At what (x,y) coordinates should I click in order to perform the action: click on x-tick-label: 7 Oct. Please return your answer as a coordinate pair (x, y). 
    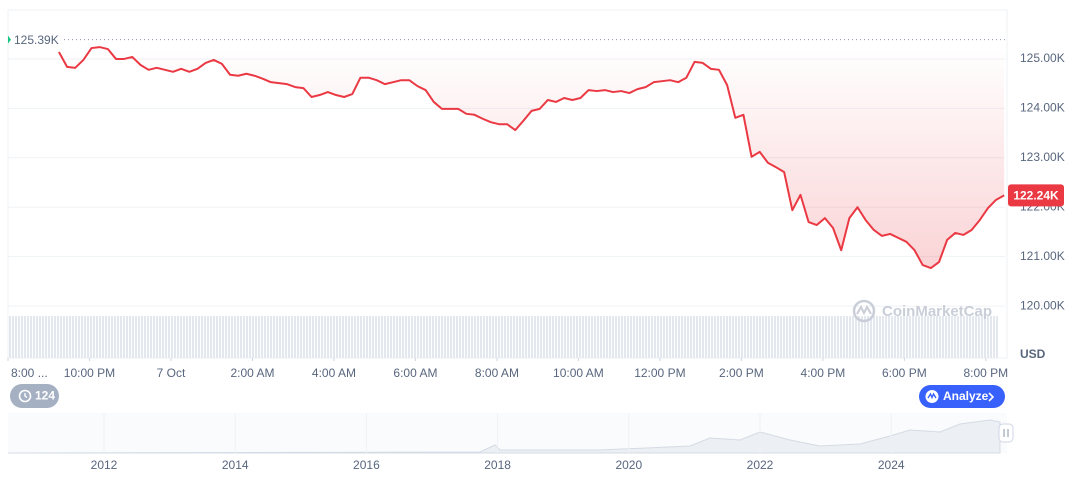
    Looking at the image, I should click on (171, 373).